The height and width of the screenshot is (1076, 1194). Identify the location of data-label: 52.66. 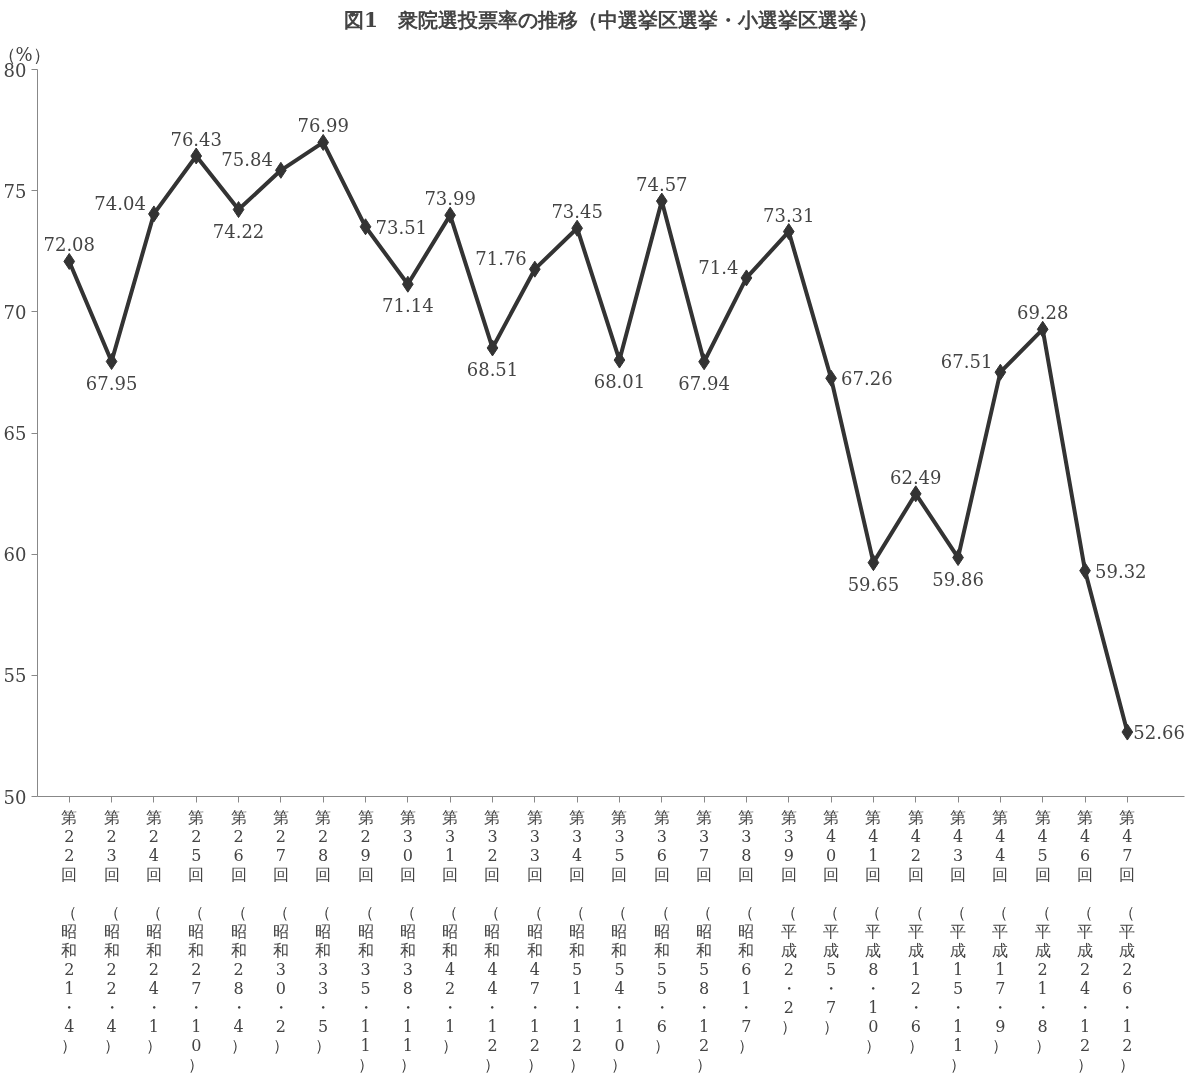
(1159, 733).